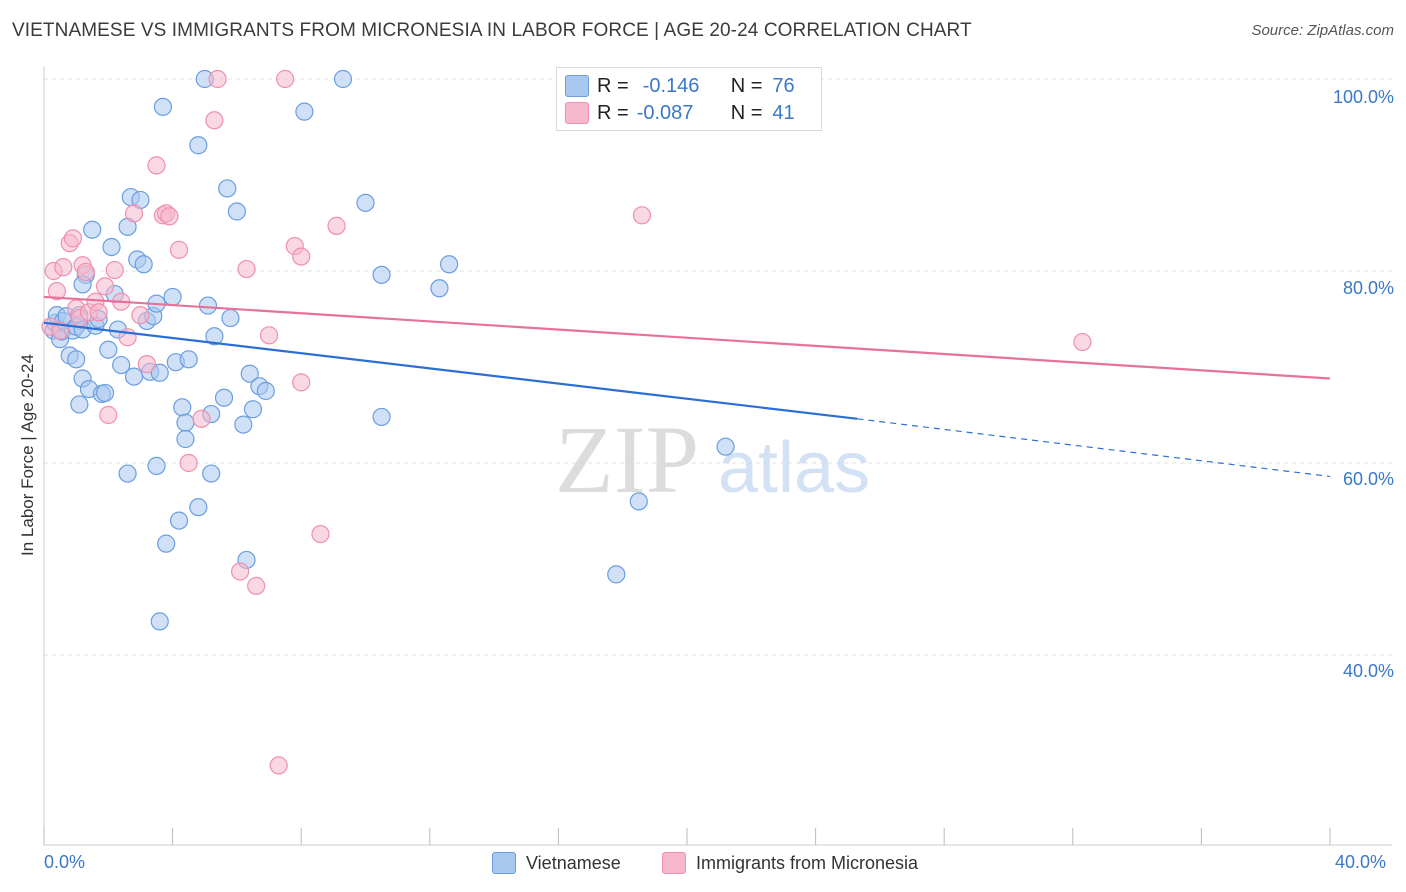 The image size is (1406, 892). What do you see at coordinates (783, 112) in the screenshot?
I see `n-value: 41` at bounding box center [783, 112].